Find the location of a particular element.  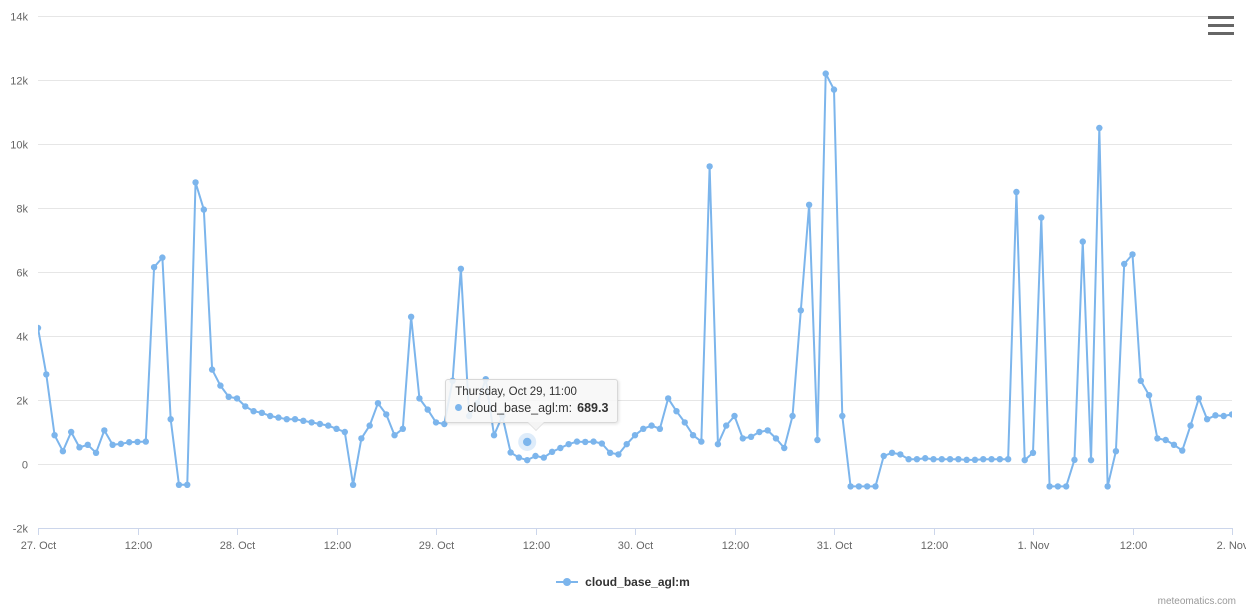

hamburger-icon is located at coordinates (1221, 25).